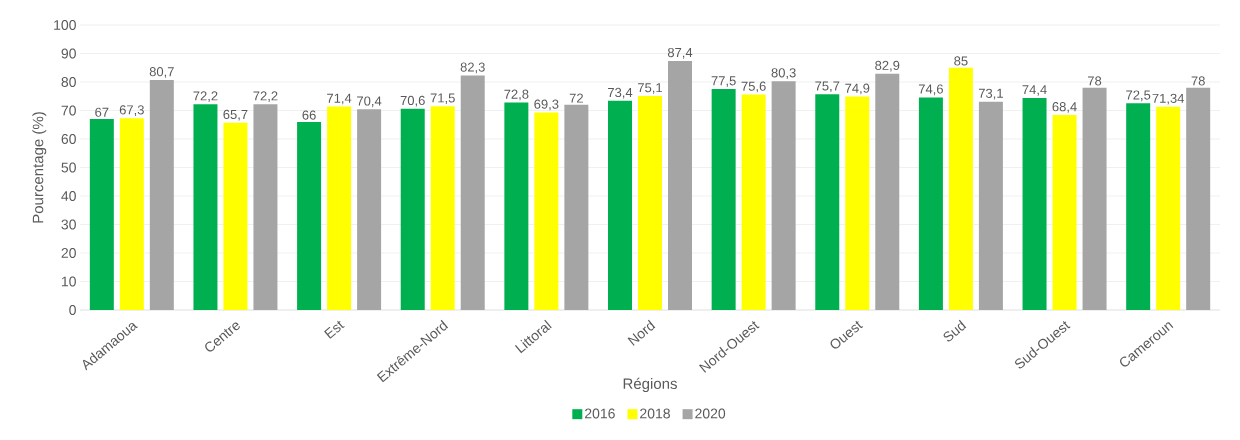 The width and height of the screenshot is (1240, 440). What do you see at coordinates (68, 196) in the screenshot?
I see `y-tick-label: 40` at bounding box center [68, 196].